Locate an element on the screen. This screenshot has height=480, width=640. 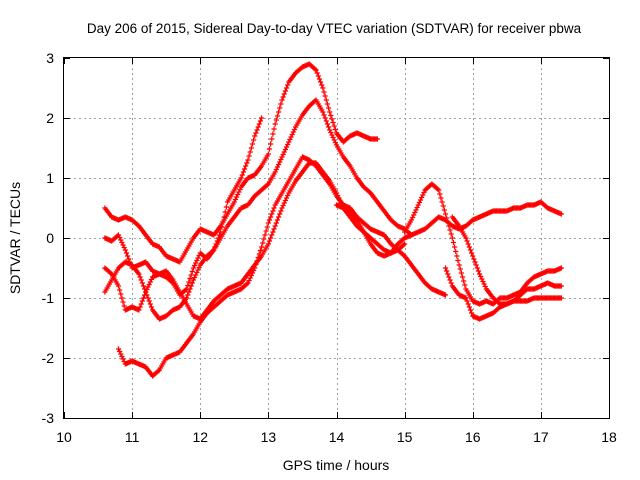
x-tick-label: 14 is located at coordinates (337, 437).